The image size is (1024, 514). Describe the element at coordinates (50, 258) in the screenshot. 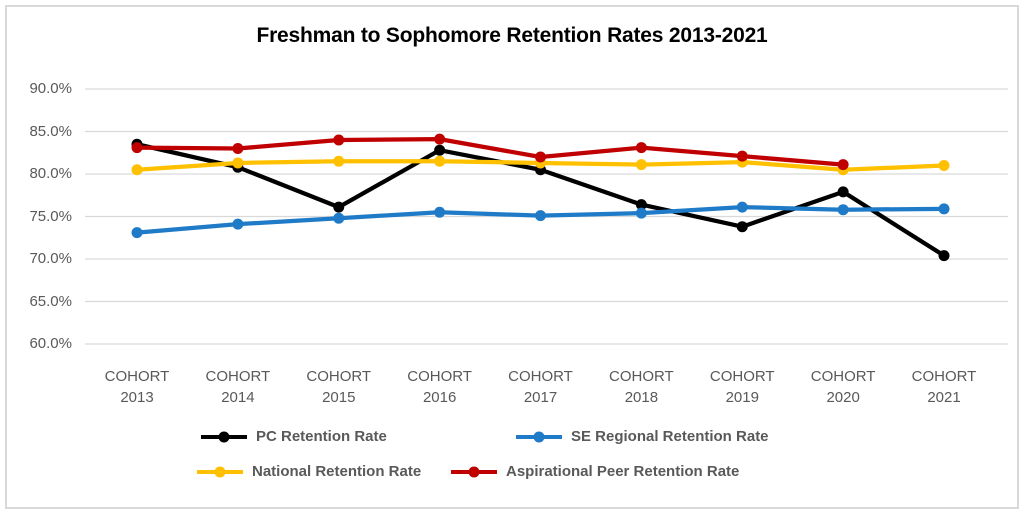

I see `y-tick-label: 70.0%` at that location.